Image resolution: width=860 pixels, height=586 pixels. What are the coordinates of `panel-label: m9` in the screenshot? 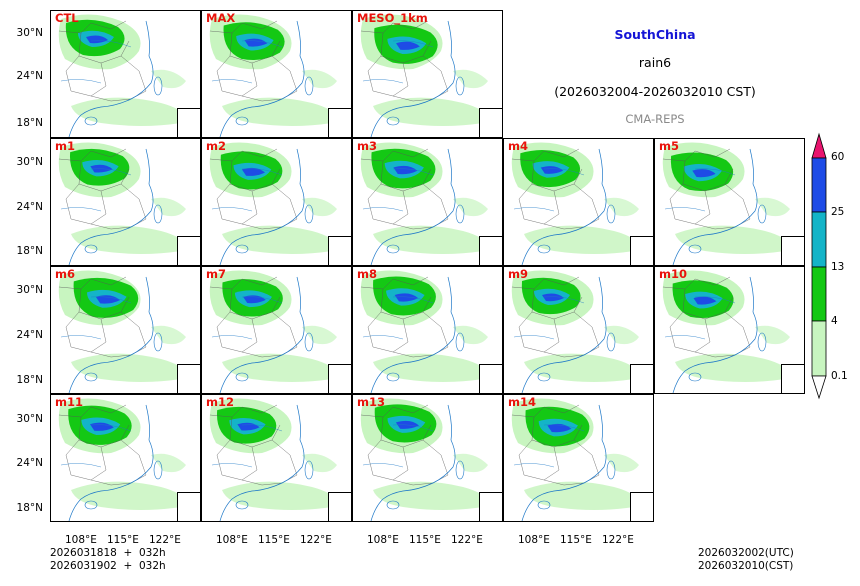 It's located at (518, 274).